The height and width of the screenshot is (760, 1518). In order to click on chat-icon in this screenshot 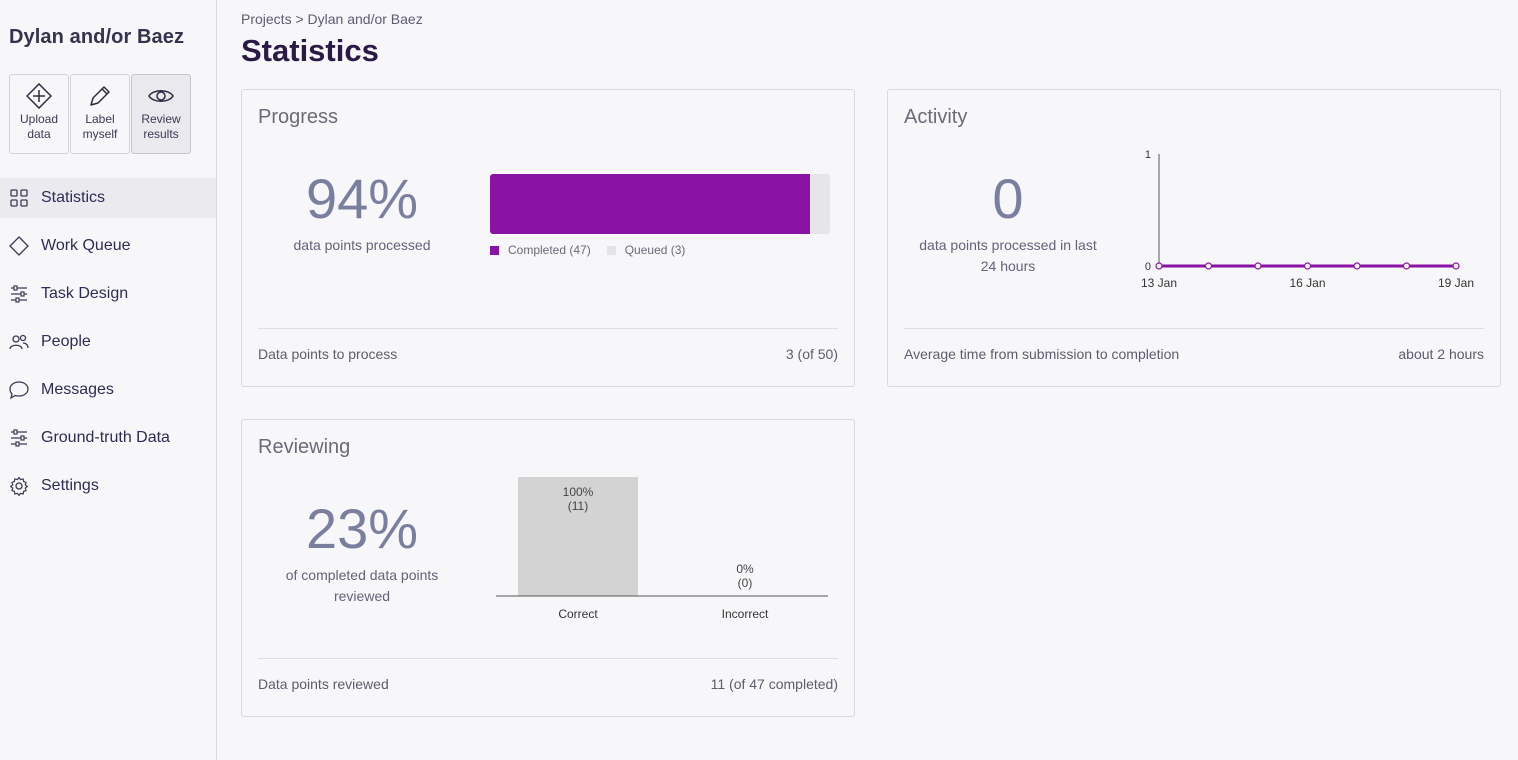, I will do `click(19, 390)`.